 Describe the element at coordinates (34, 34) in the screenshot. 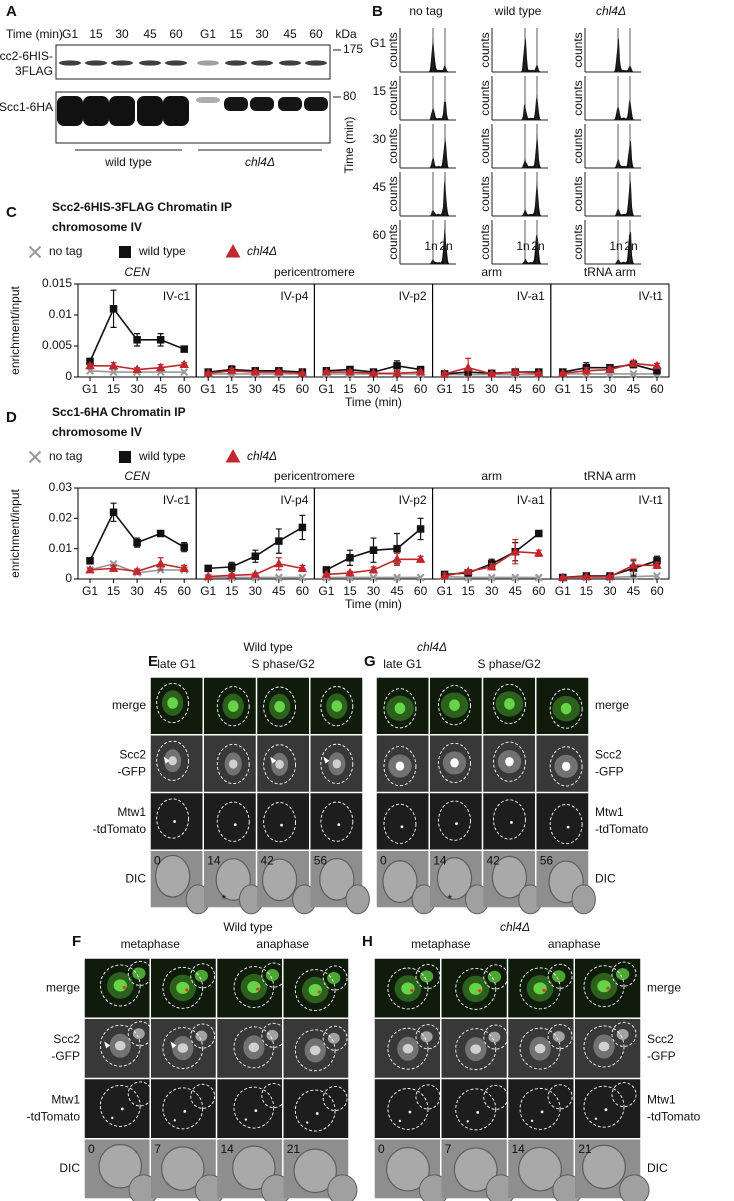

I see `time-label: Time (min)` at that location.